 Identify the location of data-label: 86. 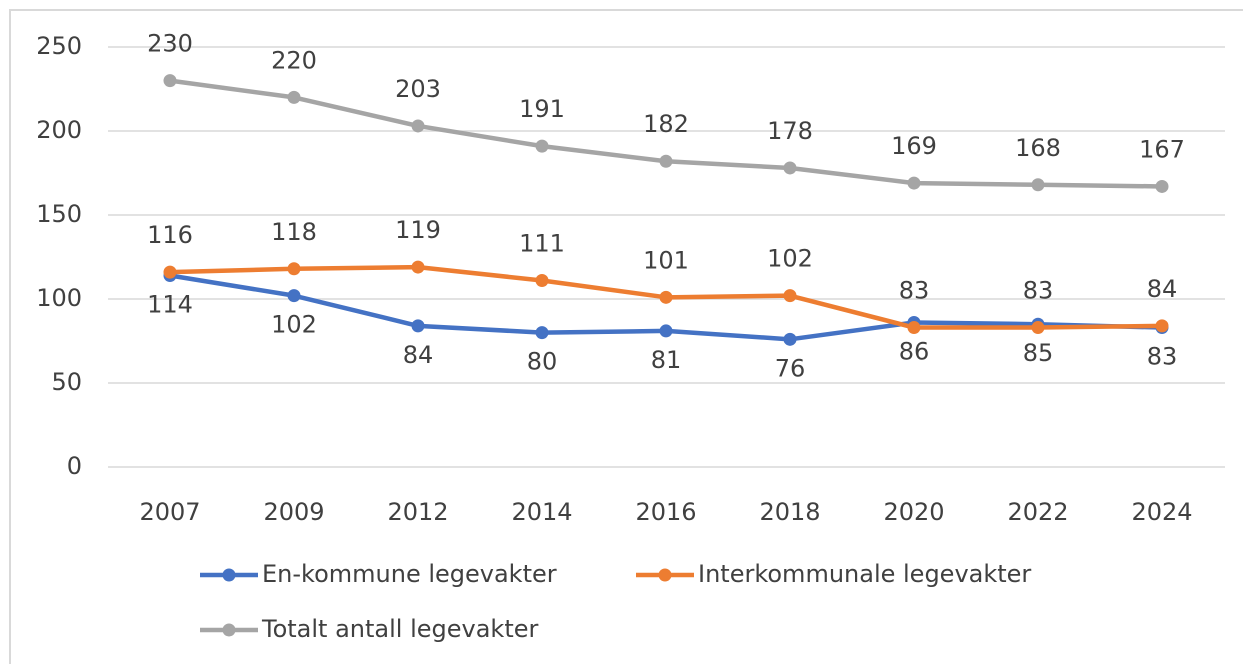
(914, 352).